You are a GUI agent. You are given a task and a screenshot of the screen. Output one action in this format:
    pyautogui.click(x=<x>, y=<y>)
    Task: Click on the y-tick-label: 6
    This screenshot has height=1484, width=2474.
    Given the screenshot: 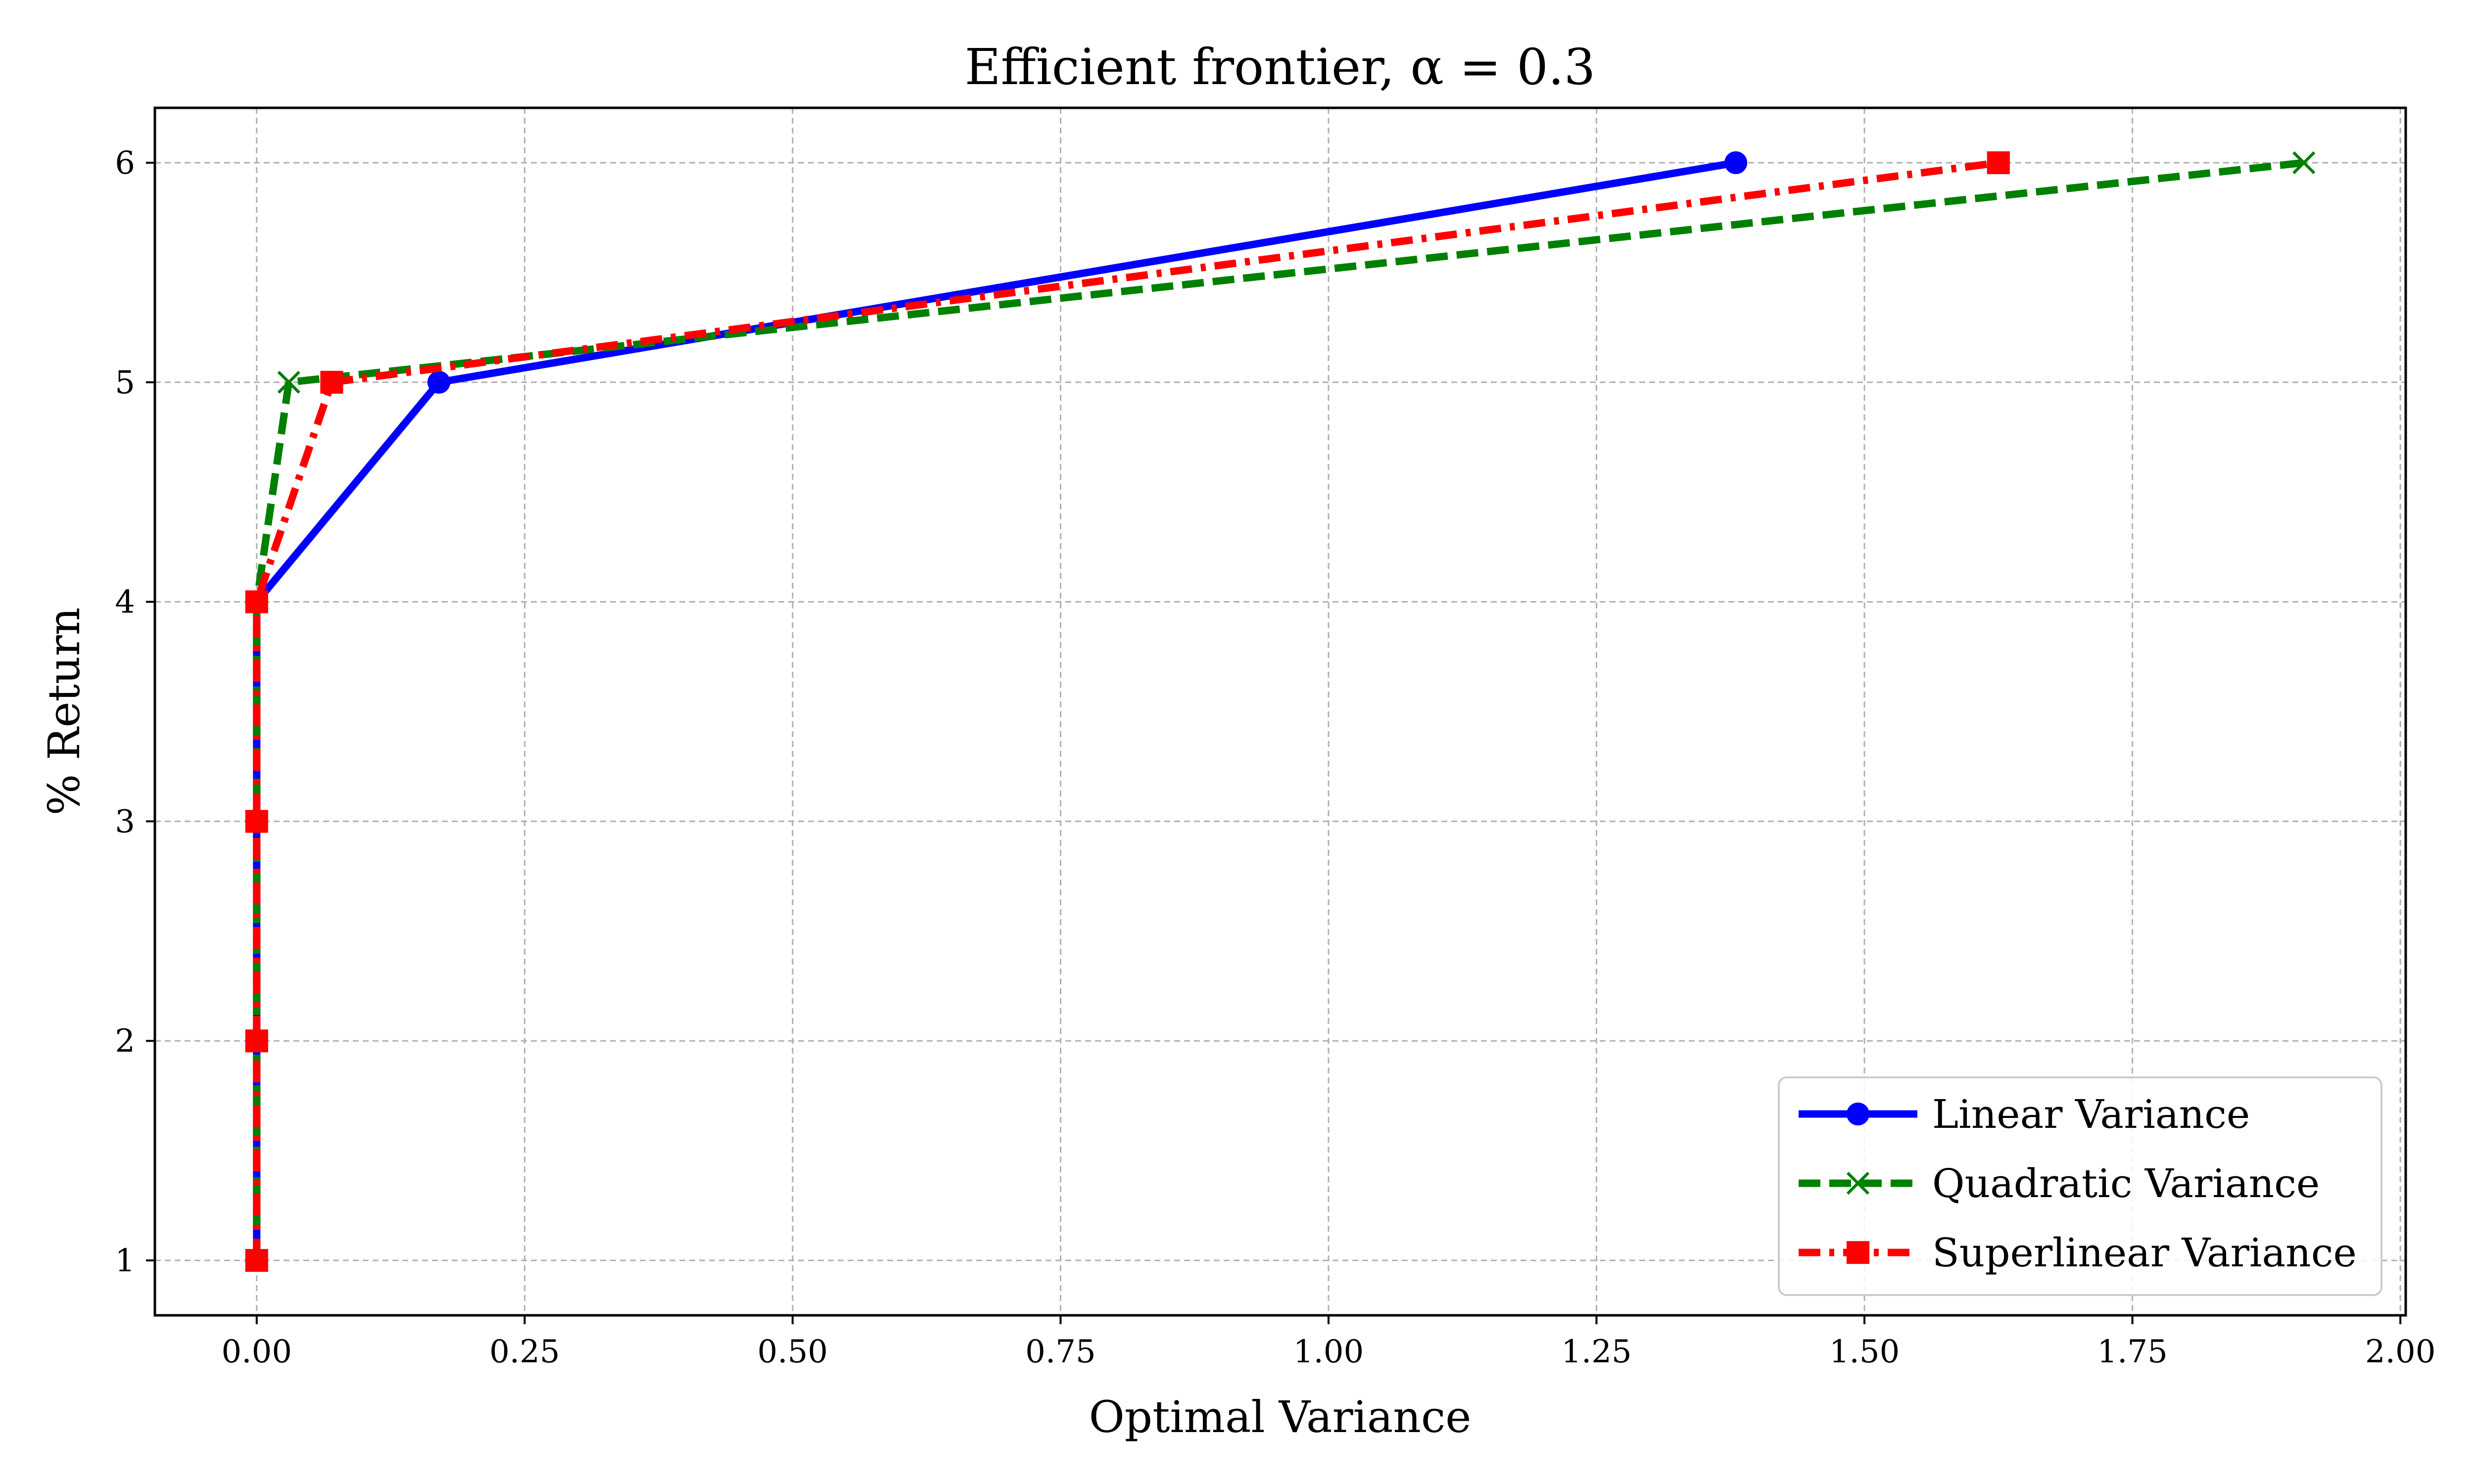 What is the action you would take?
    pyautogui.click(x=125, y=163)
    